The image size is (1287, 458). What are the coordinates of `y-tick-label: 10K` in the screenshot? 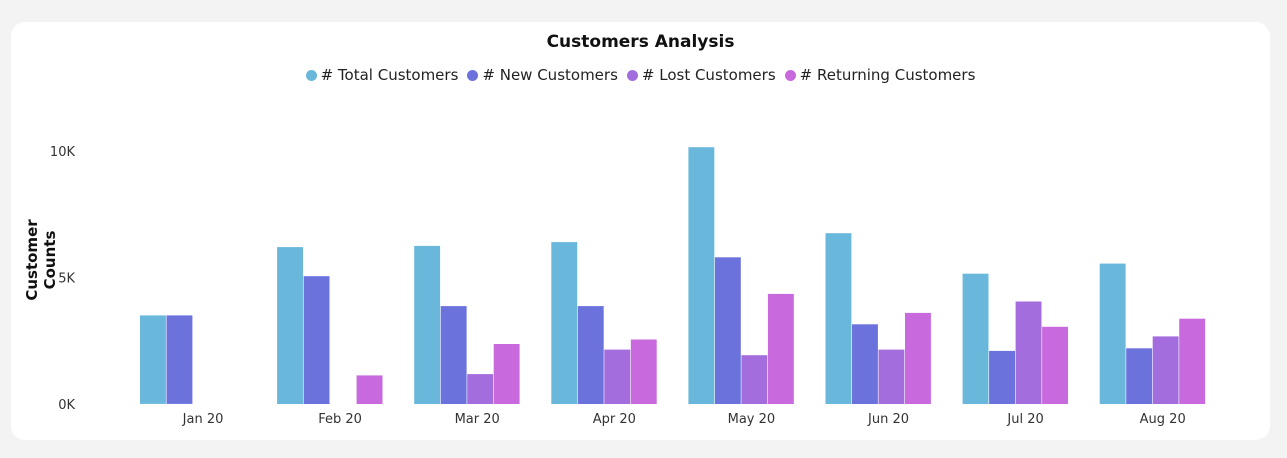 It's located at (63, 152).